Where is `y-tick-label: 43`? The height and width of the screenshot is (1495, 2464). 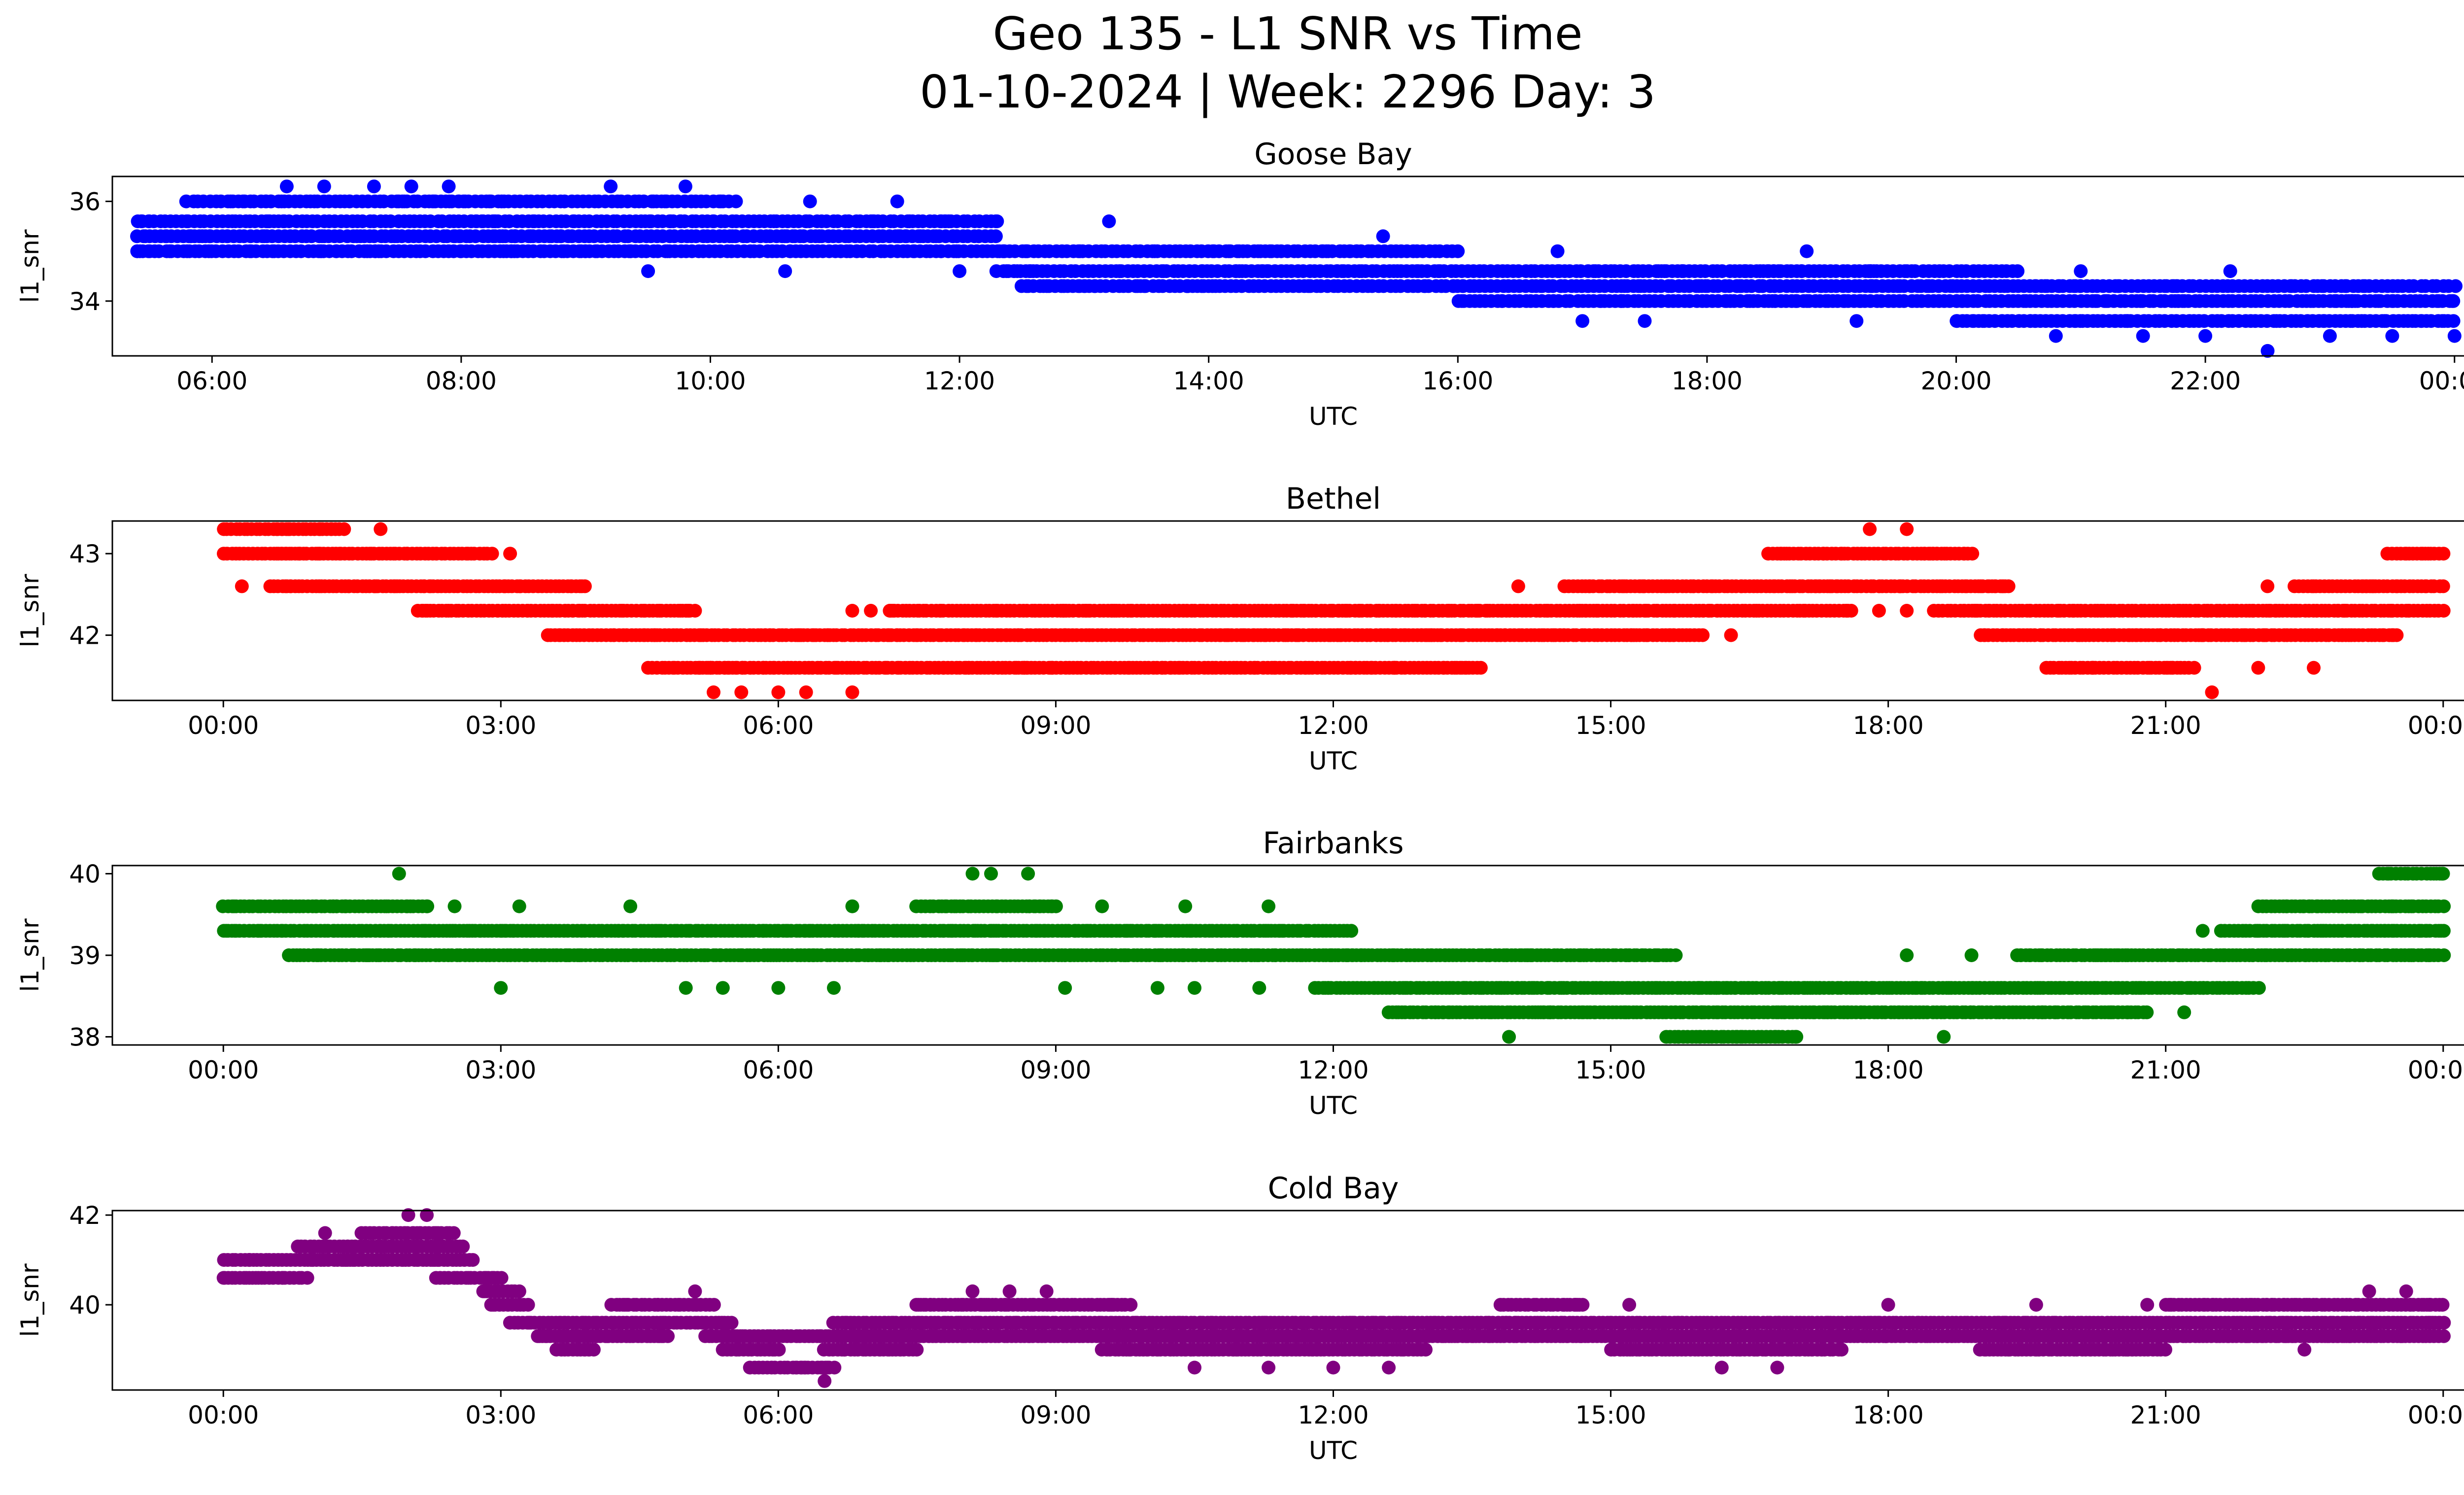
y-tick-label: 43 is located at coordinates (85, 554).